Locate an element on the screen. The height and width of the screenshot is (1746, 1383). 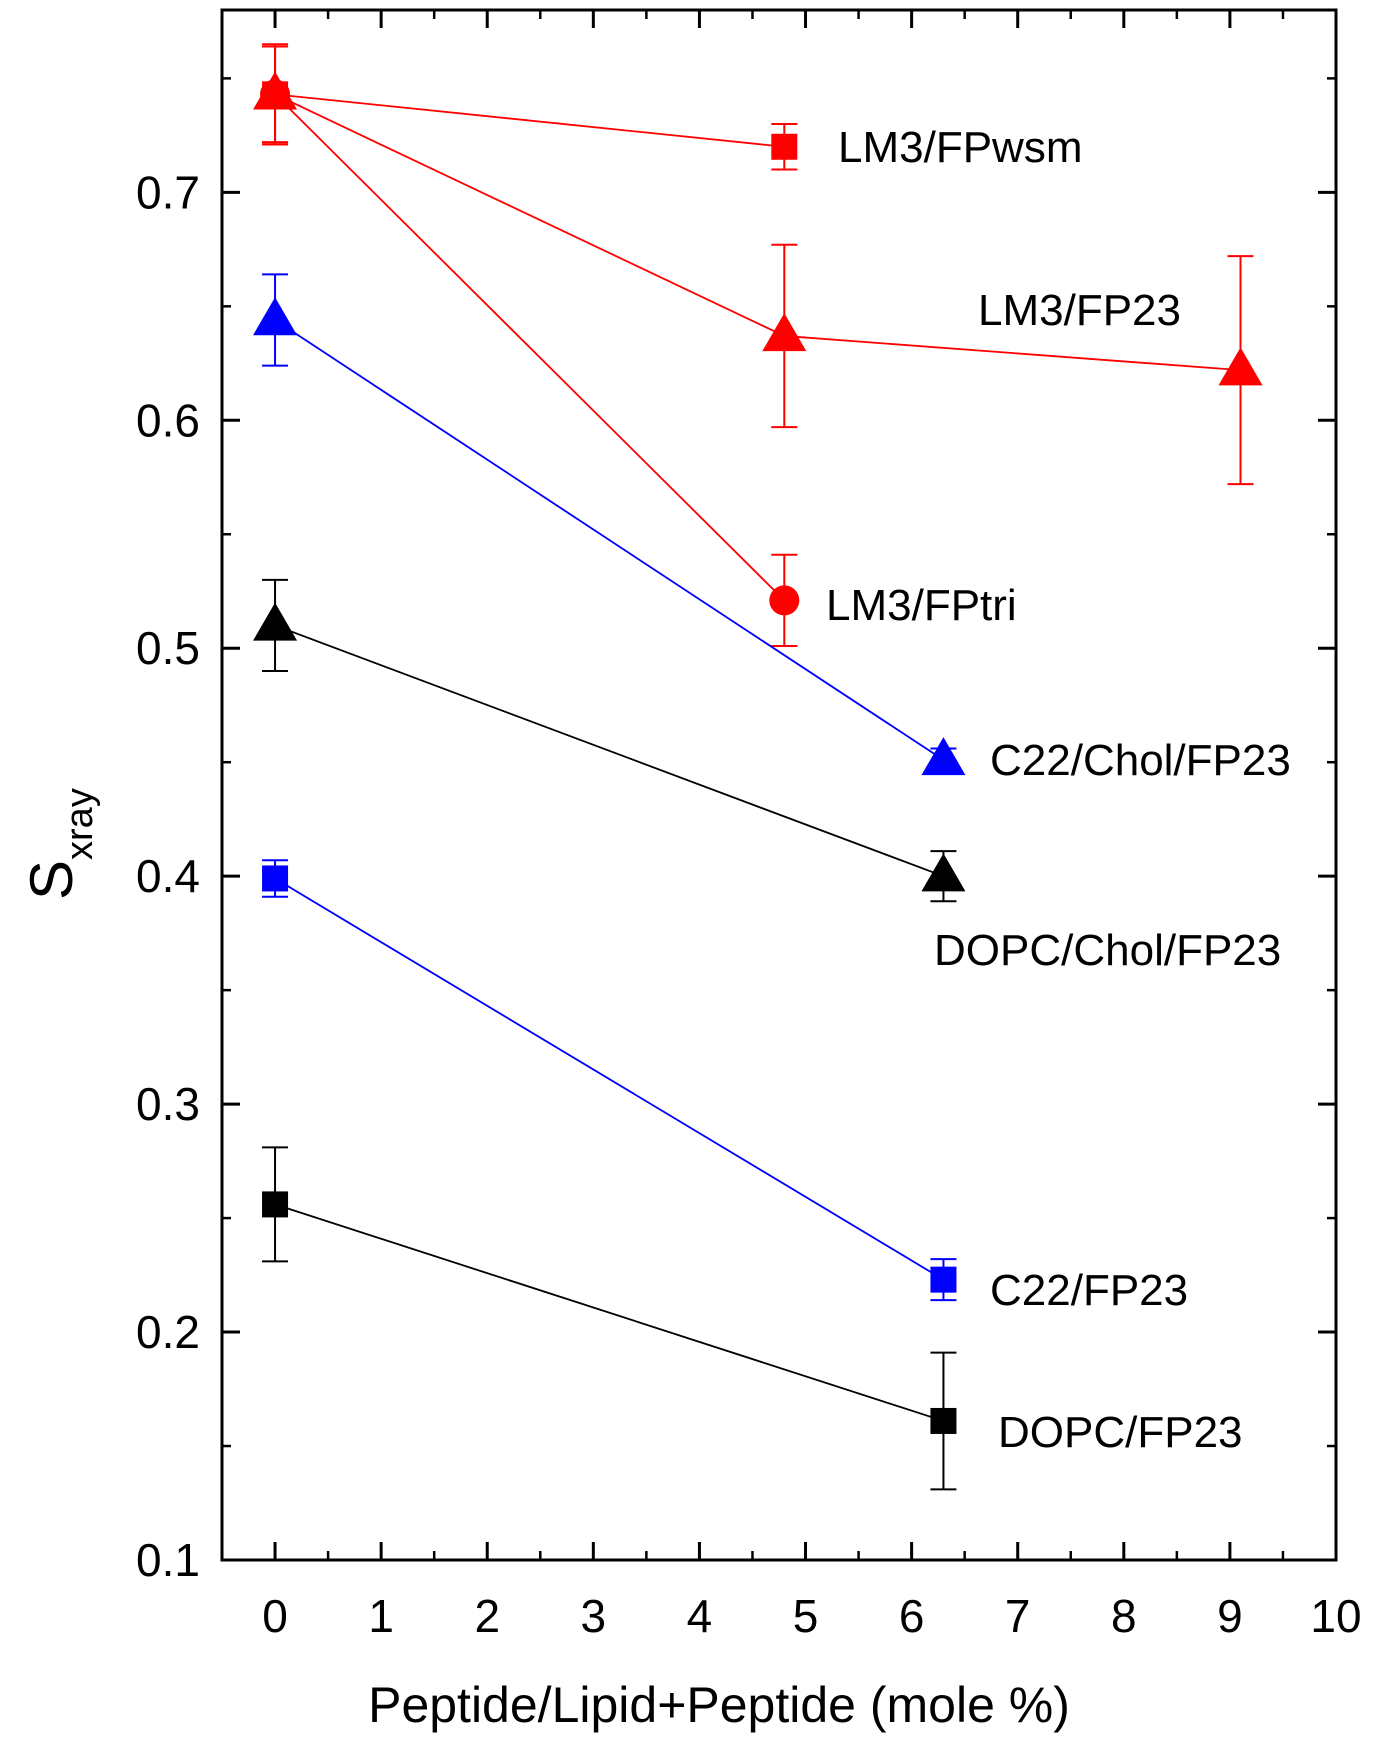
series-label: LM3/FP23 is located at coordinates (1079, 310).